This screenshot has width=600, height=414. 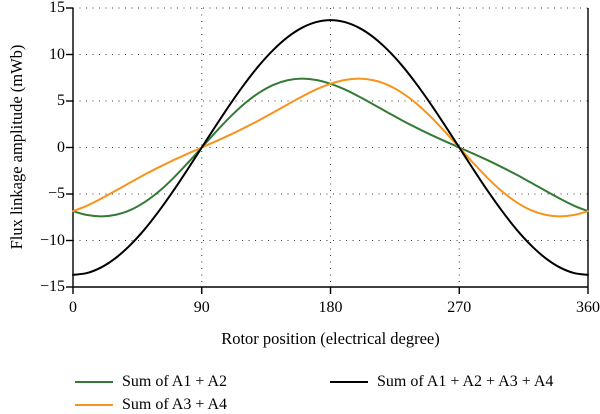 I want to click on legend-line-black, so click(x=349, y=382).